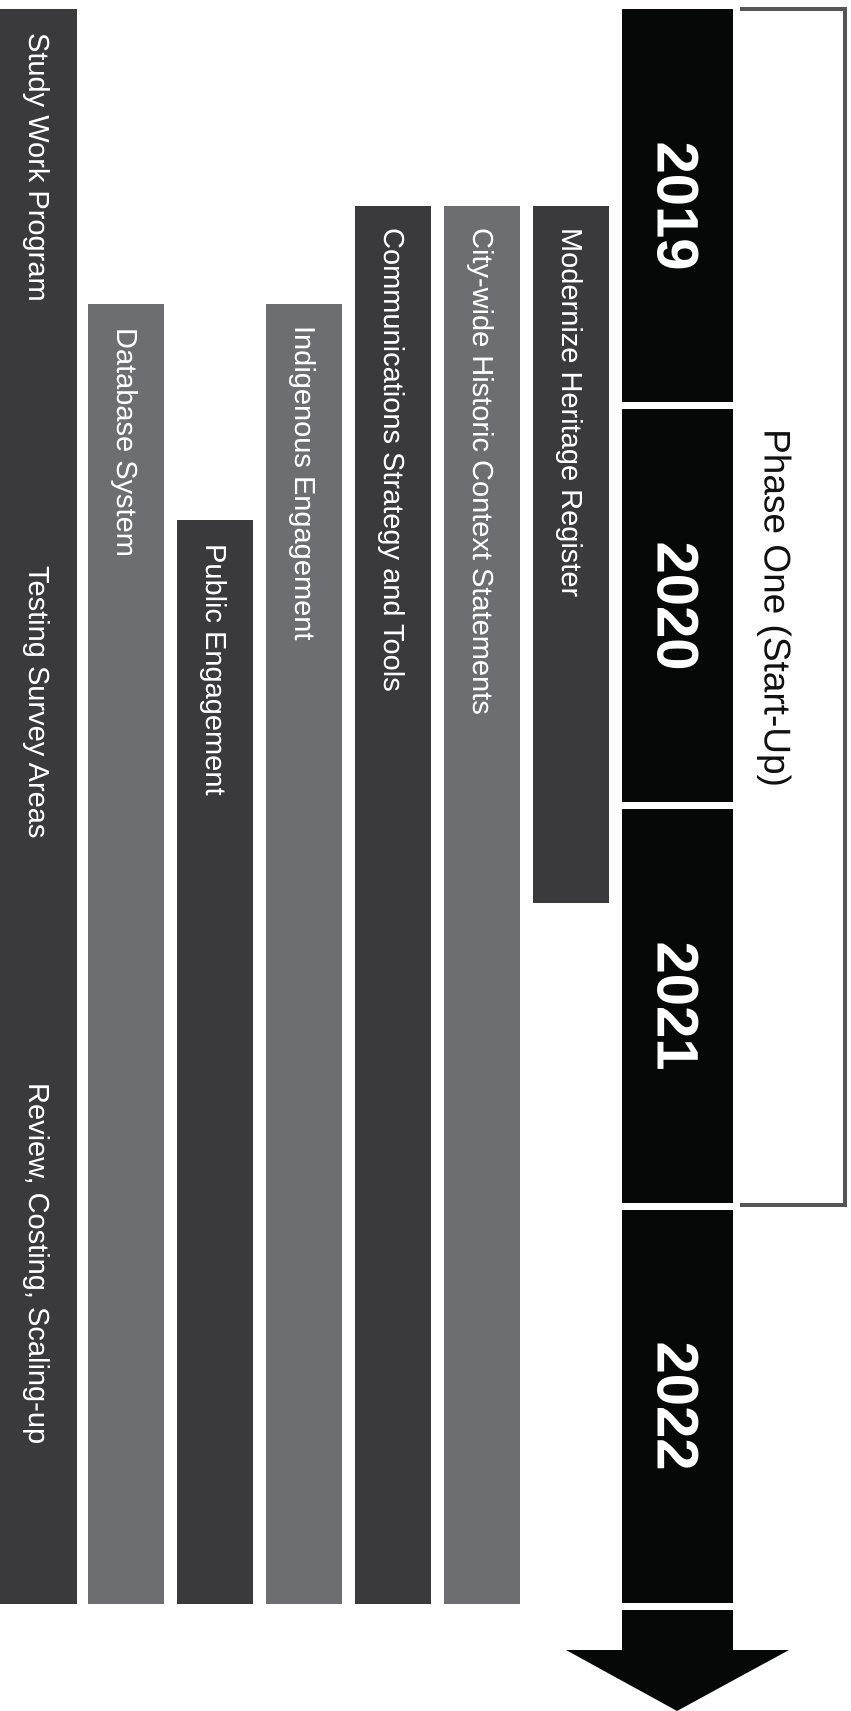 The height and width of the screenshot is (1711, 851). What do you see at coordinates (571, 412) in the screenshot?
I see `task-label-modernize-heritage-register: Modernize Heritage Register` at bounding box center [571, 412].